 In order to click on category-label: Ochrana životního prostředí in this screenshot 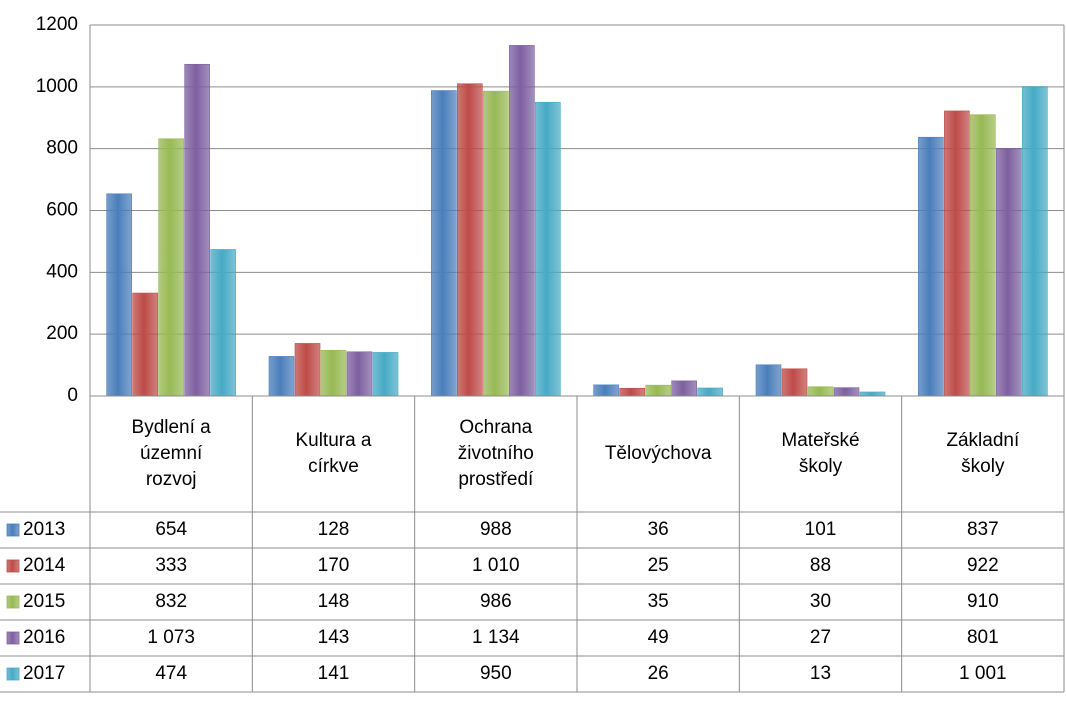, I will do `click(496, 454)`.